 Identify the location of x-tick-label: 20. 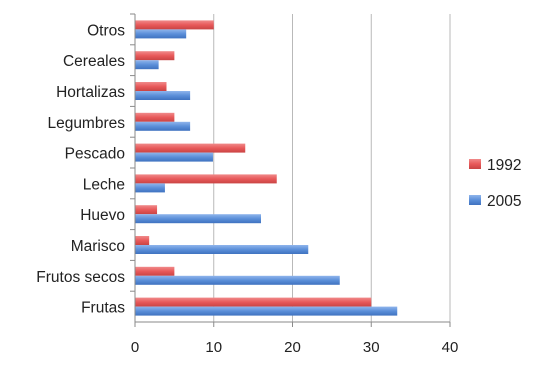
(292, 347).